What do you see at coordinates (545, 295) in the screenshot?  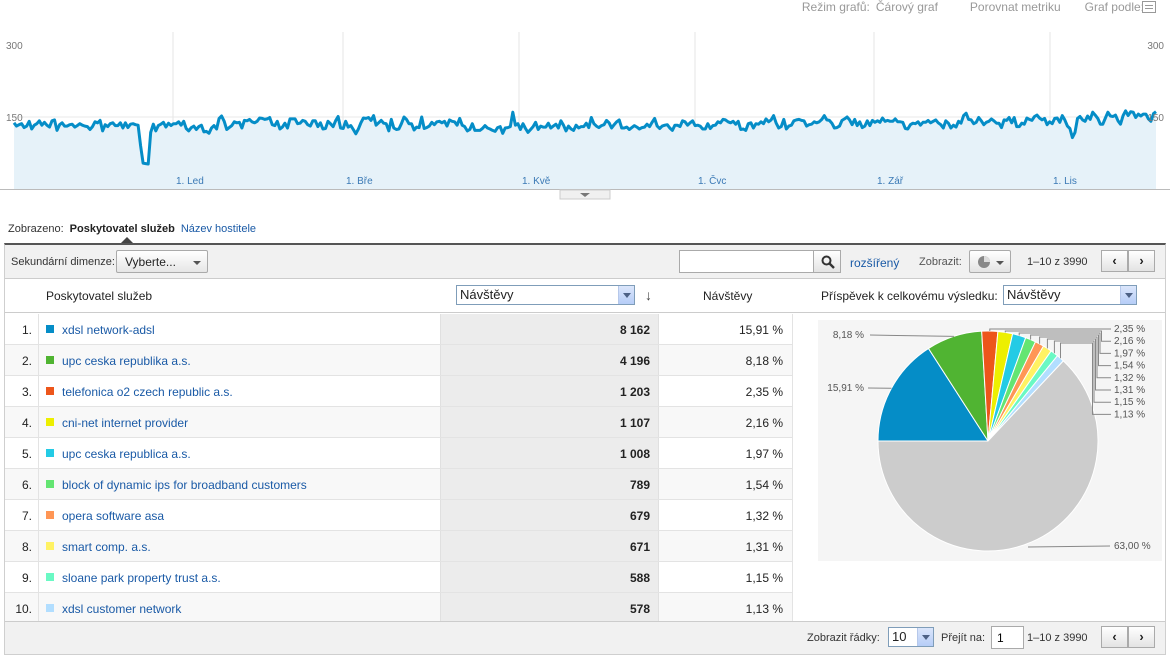 I see `metric-select: Návštěvy` at bounding box center [545, 295].